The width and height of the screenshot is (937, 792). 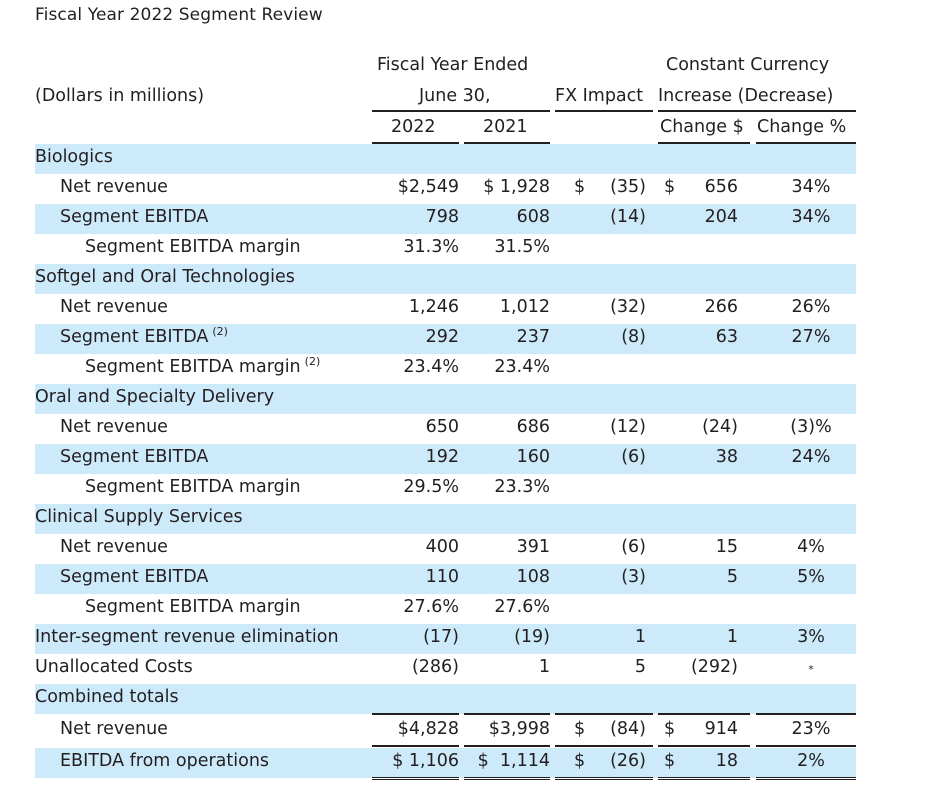 What do you see at coordinates (445, 731) in the screenshot?
I see `table-row: Net revenue $4,828 $3,998 $ (84) $914 23%` at bounding box center [445, 731].